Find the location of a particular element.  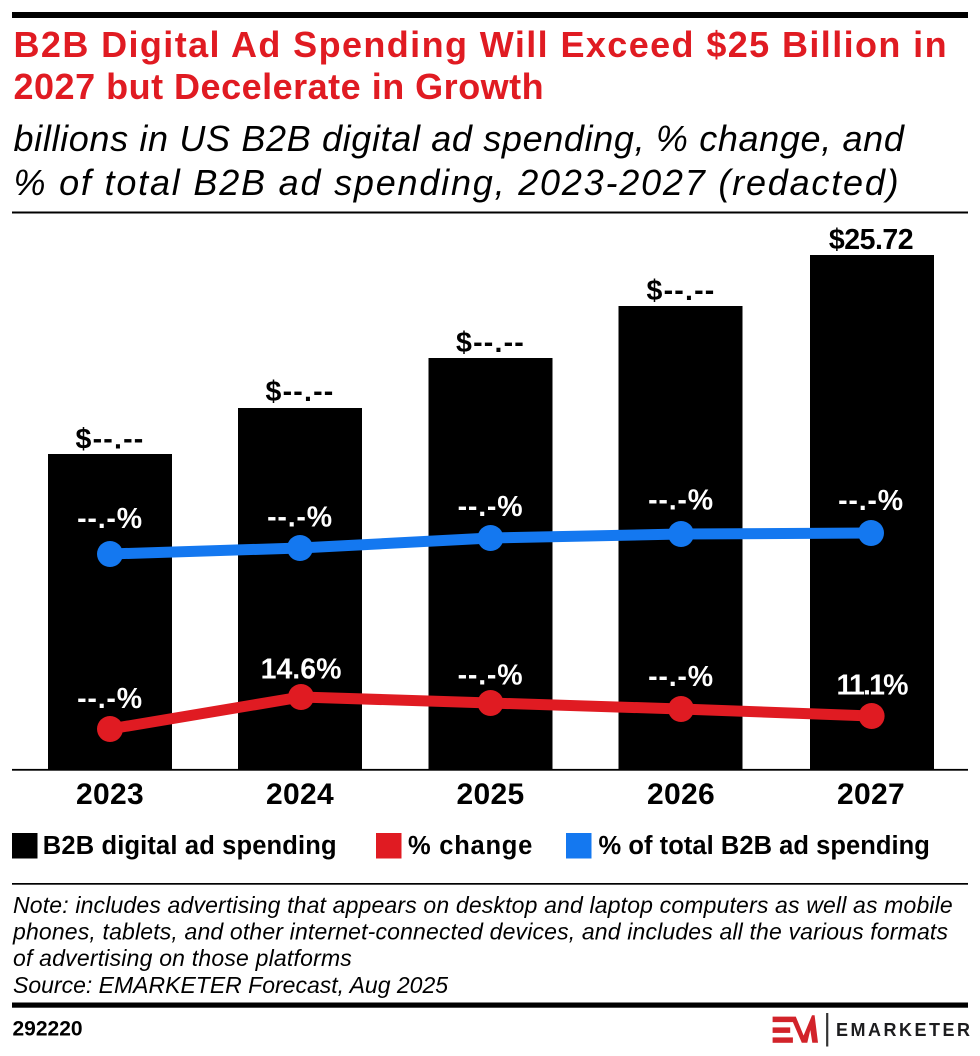

svg-text: EMARKETER is located at coordinates (904, 1030).